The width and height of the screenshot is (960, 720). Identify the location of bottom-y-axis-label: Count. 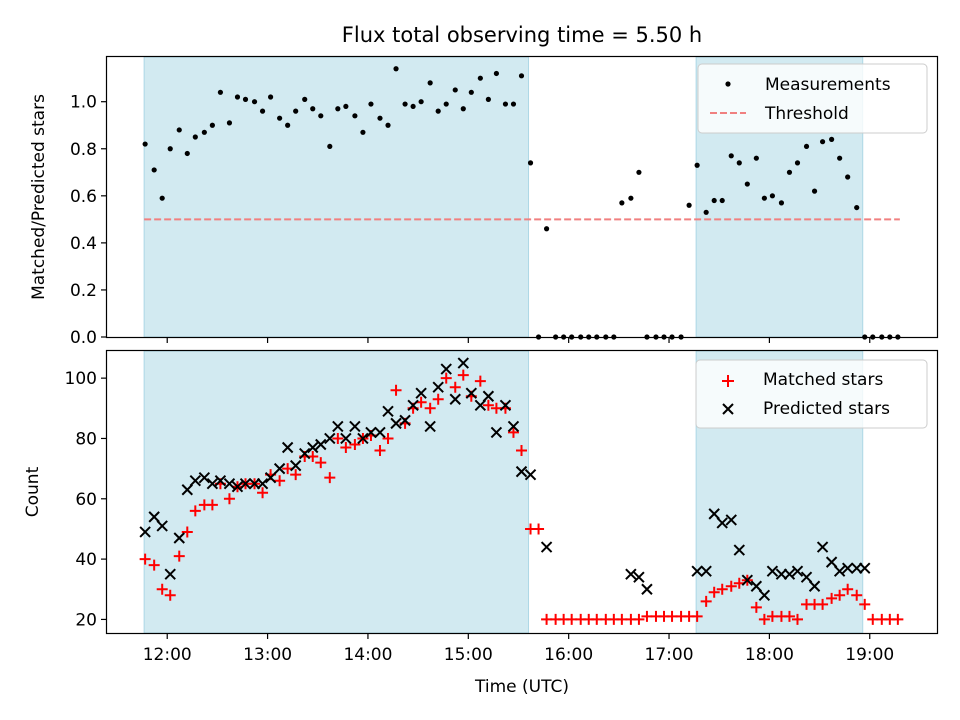
(33, 491).